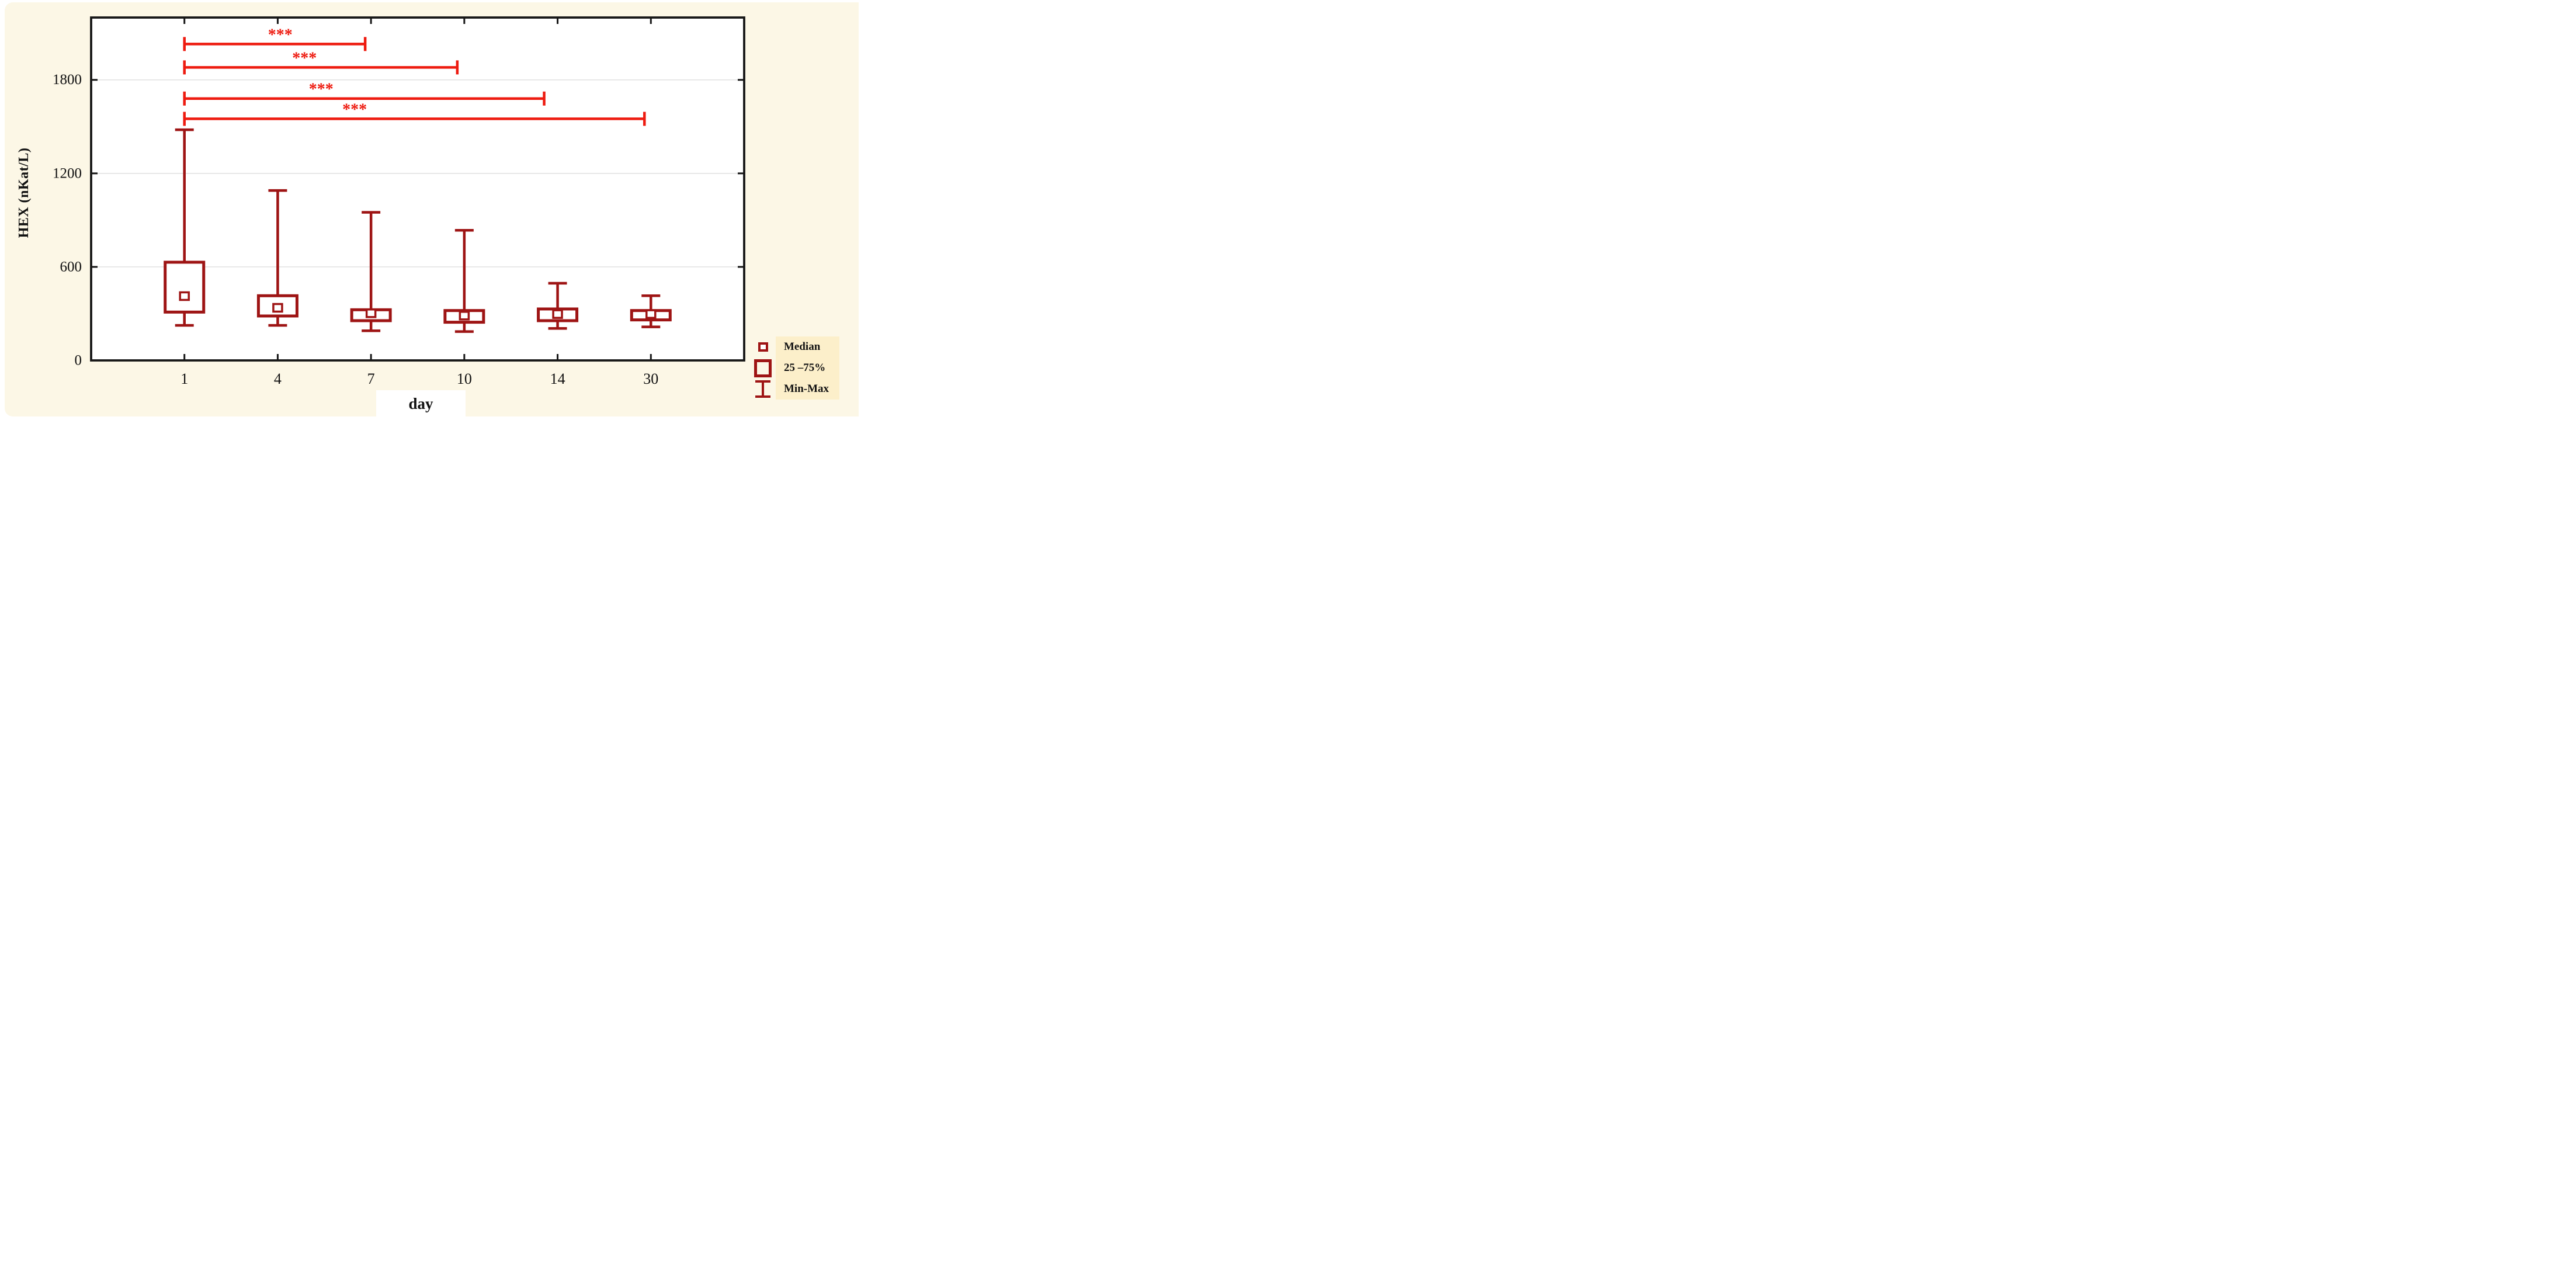 This screenshot has height=1267, width=2576. I want to click on legend: Median 25 –75% Min-Max, so click(795, 368).